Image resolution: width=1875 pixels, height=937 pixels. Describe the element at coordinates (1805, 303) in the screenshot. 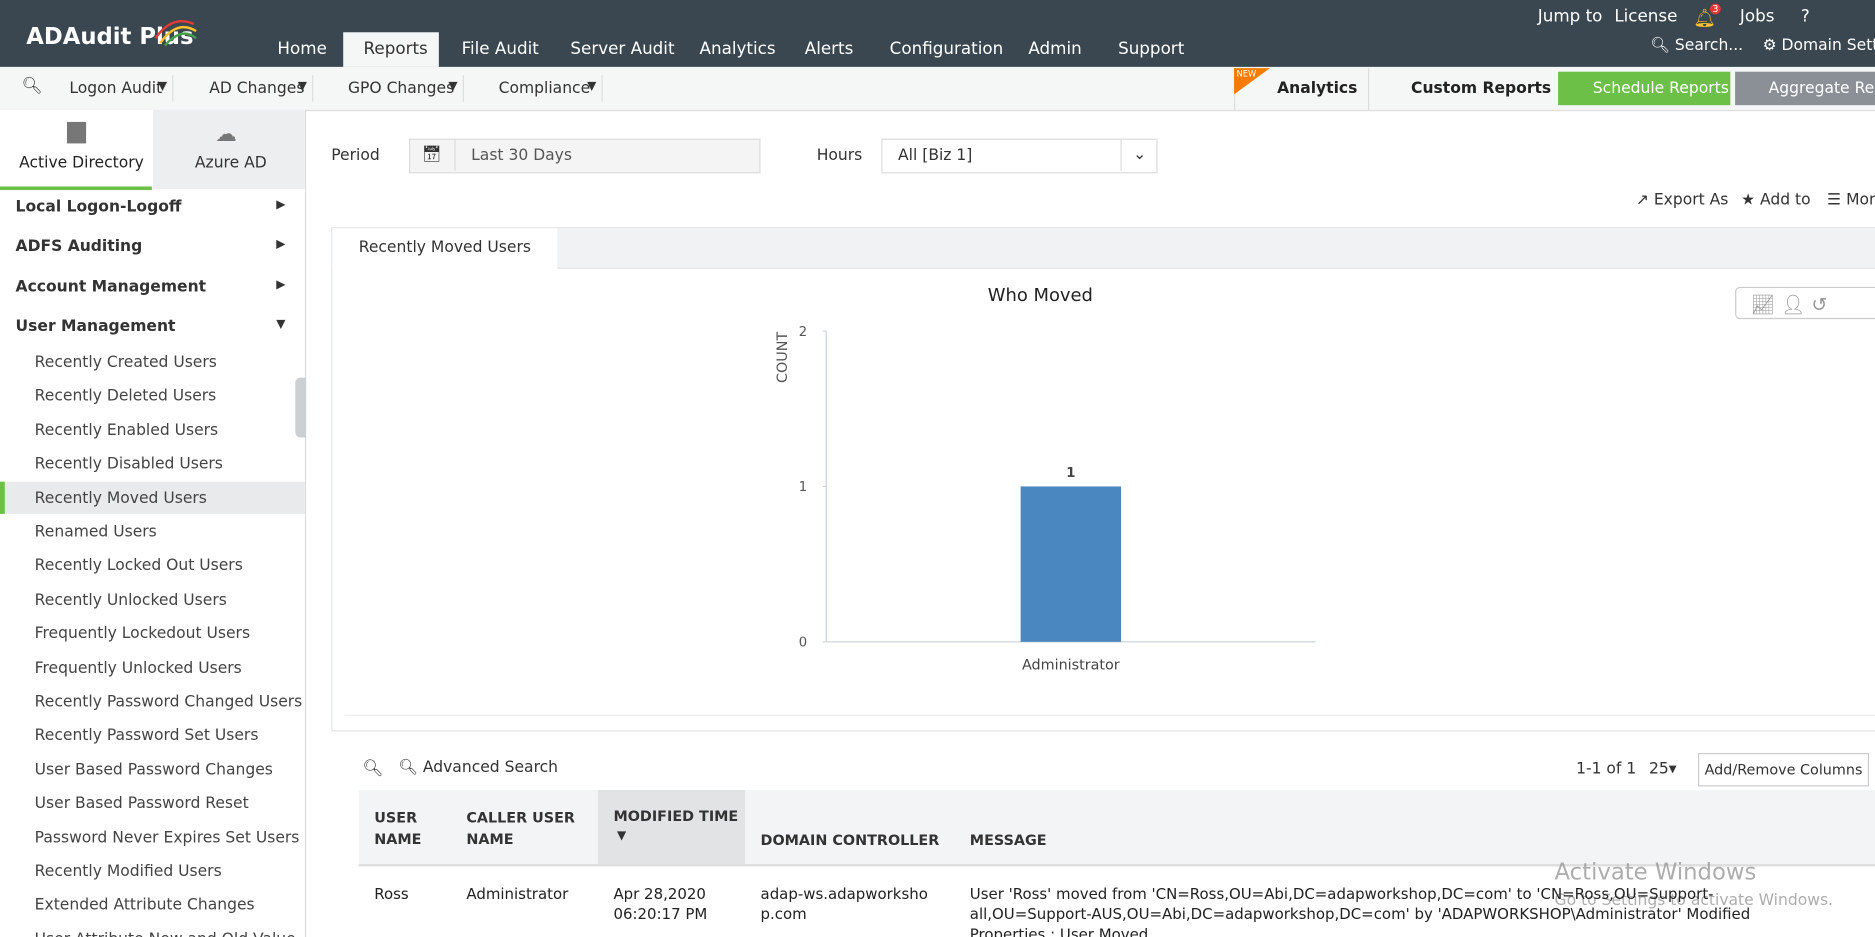

I see `chart-tools: 📈︎ 👤︎ ↺` at that location.